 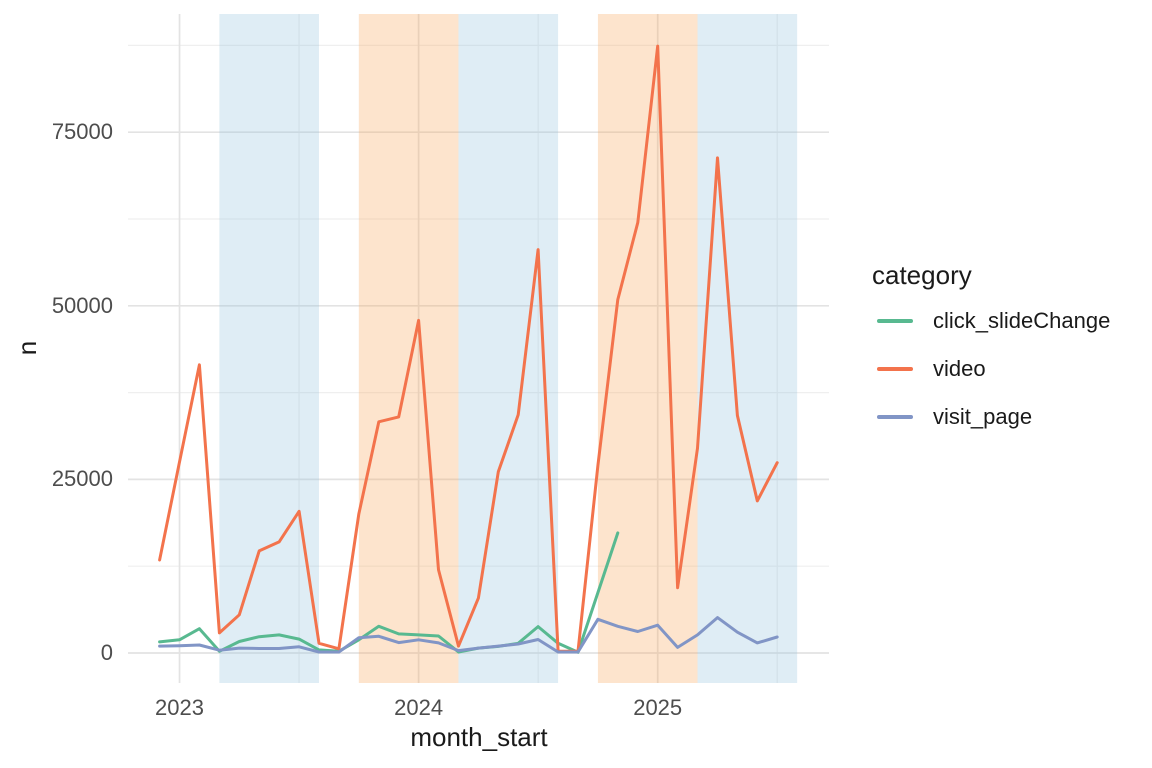 I want to click on x-tick-label: 2025, so click(x=658, y=707).